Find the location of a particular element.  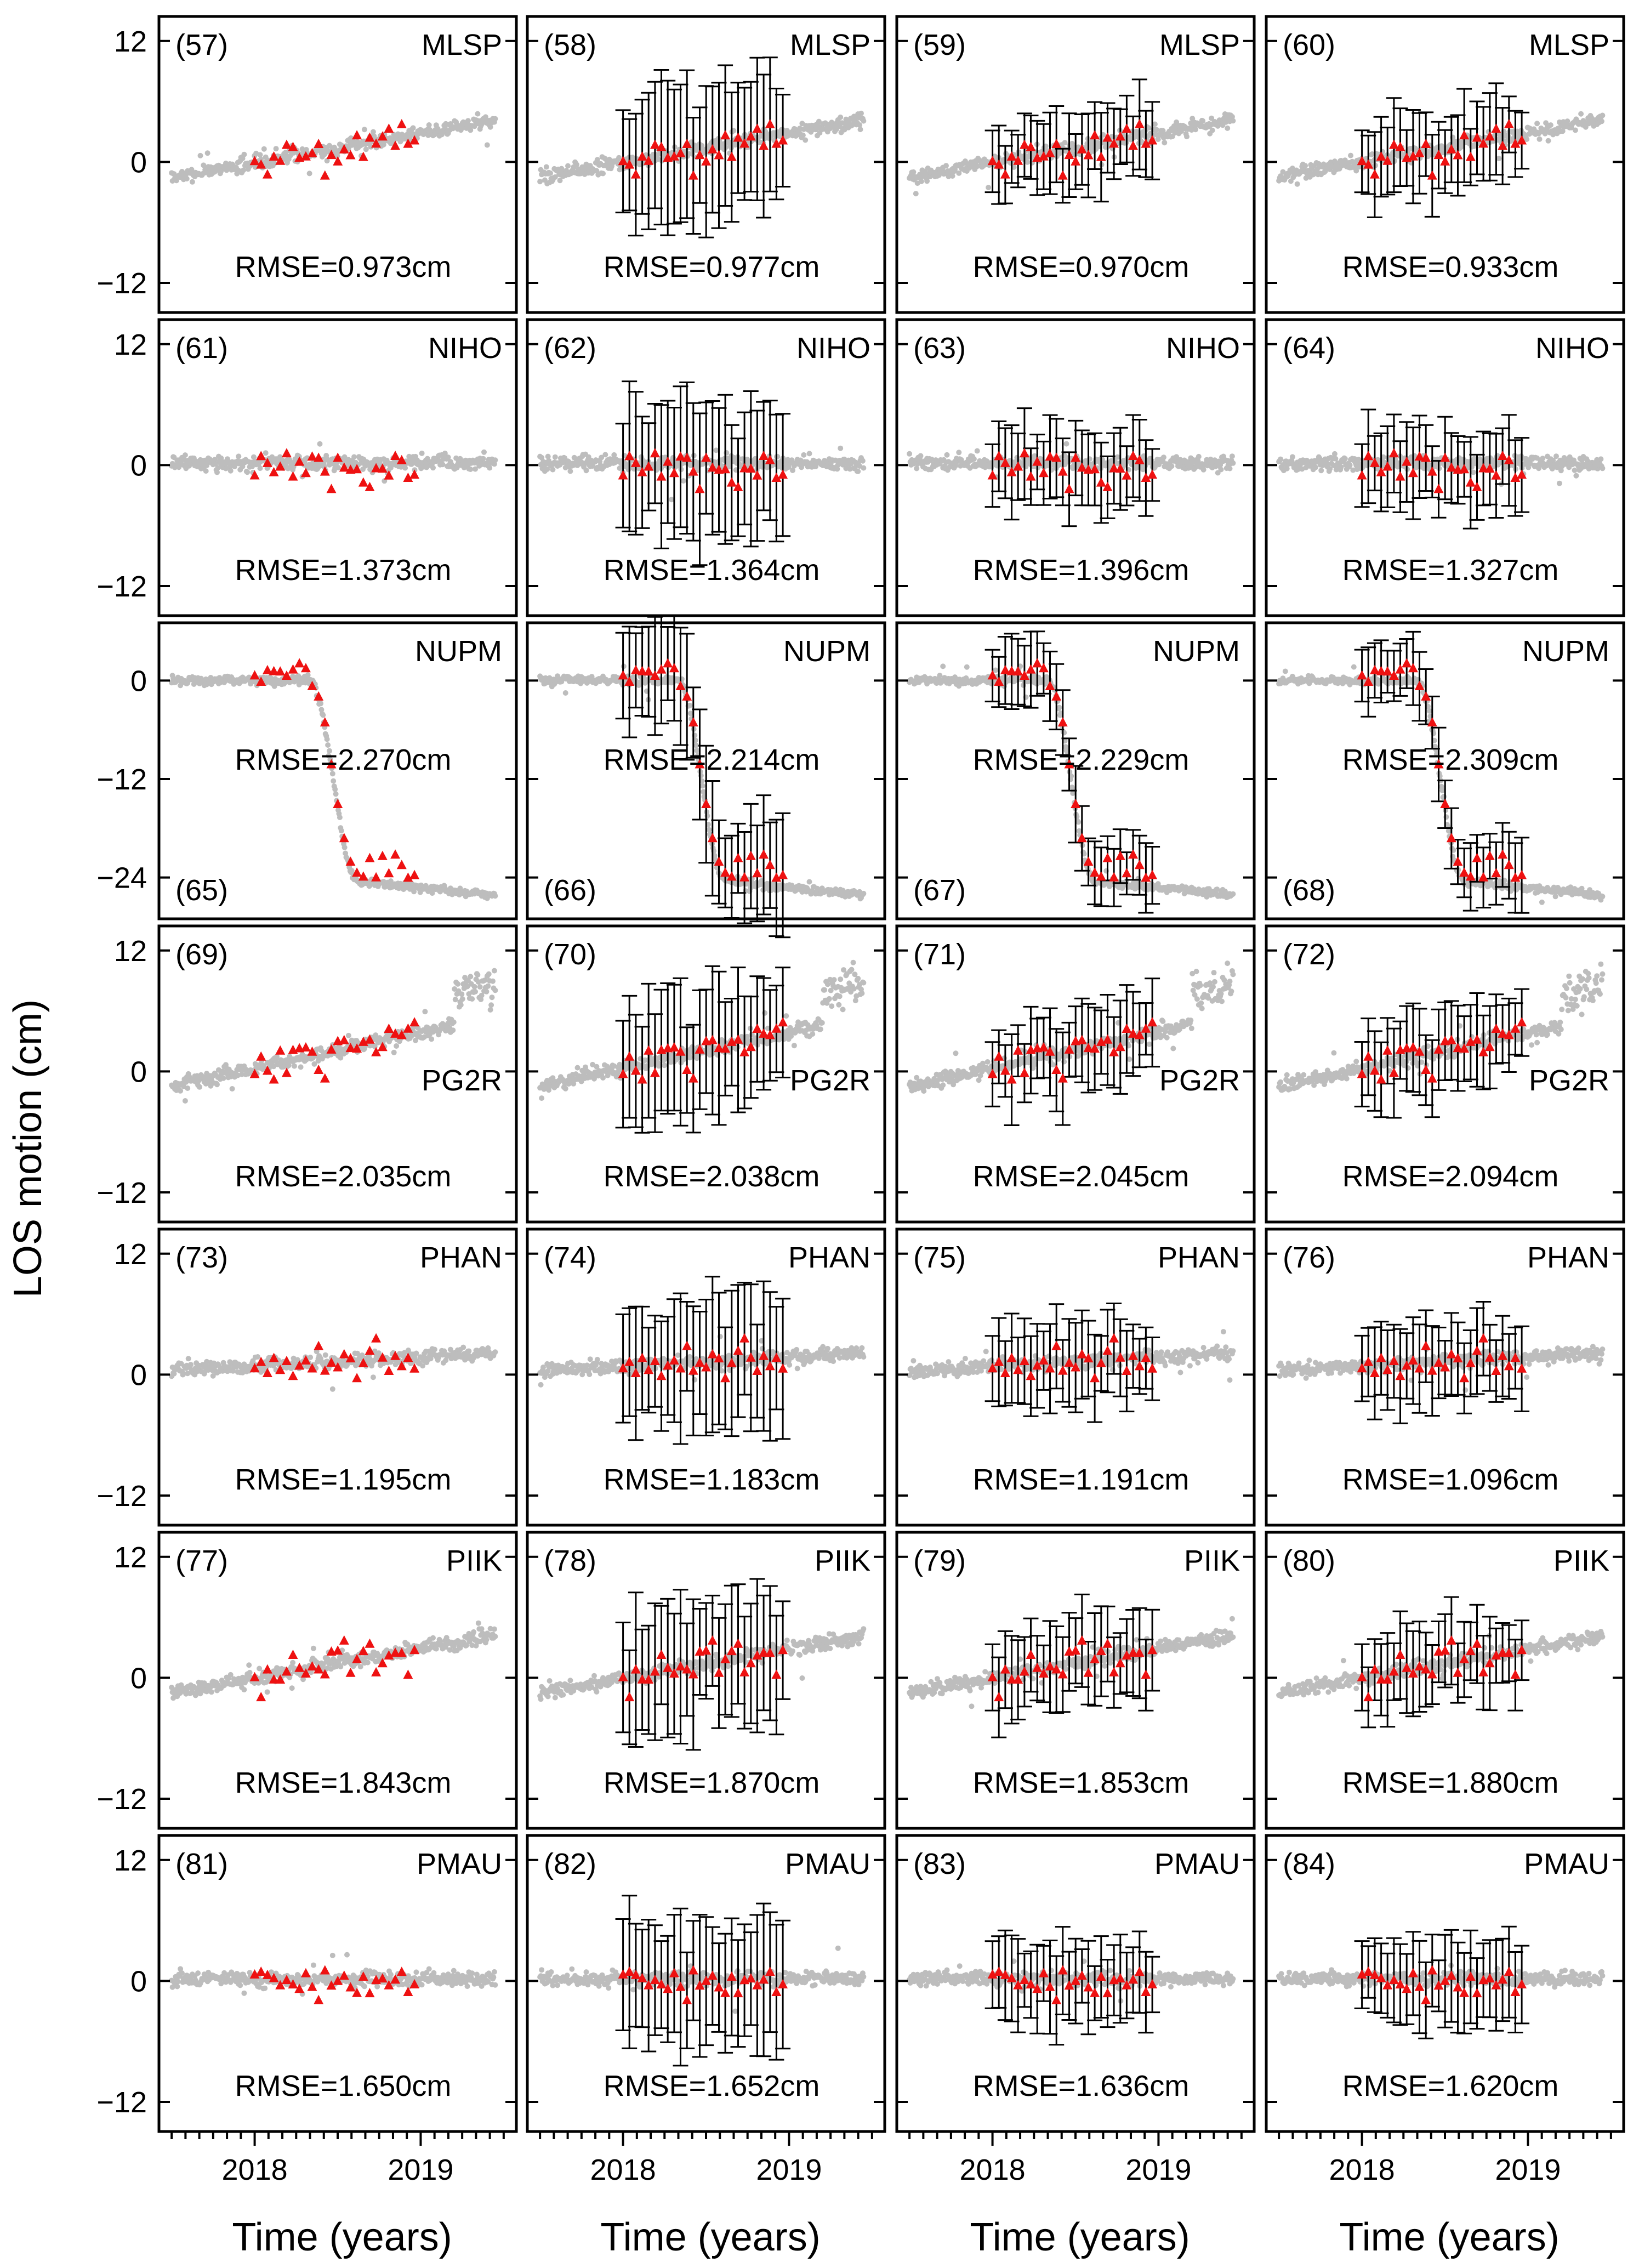

station-name: NUPM is located at coordinates (459, 651).